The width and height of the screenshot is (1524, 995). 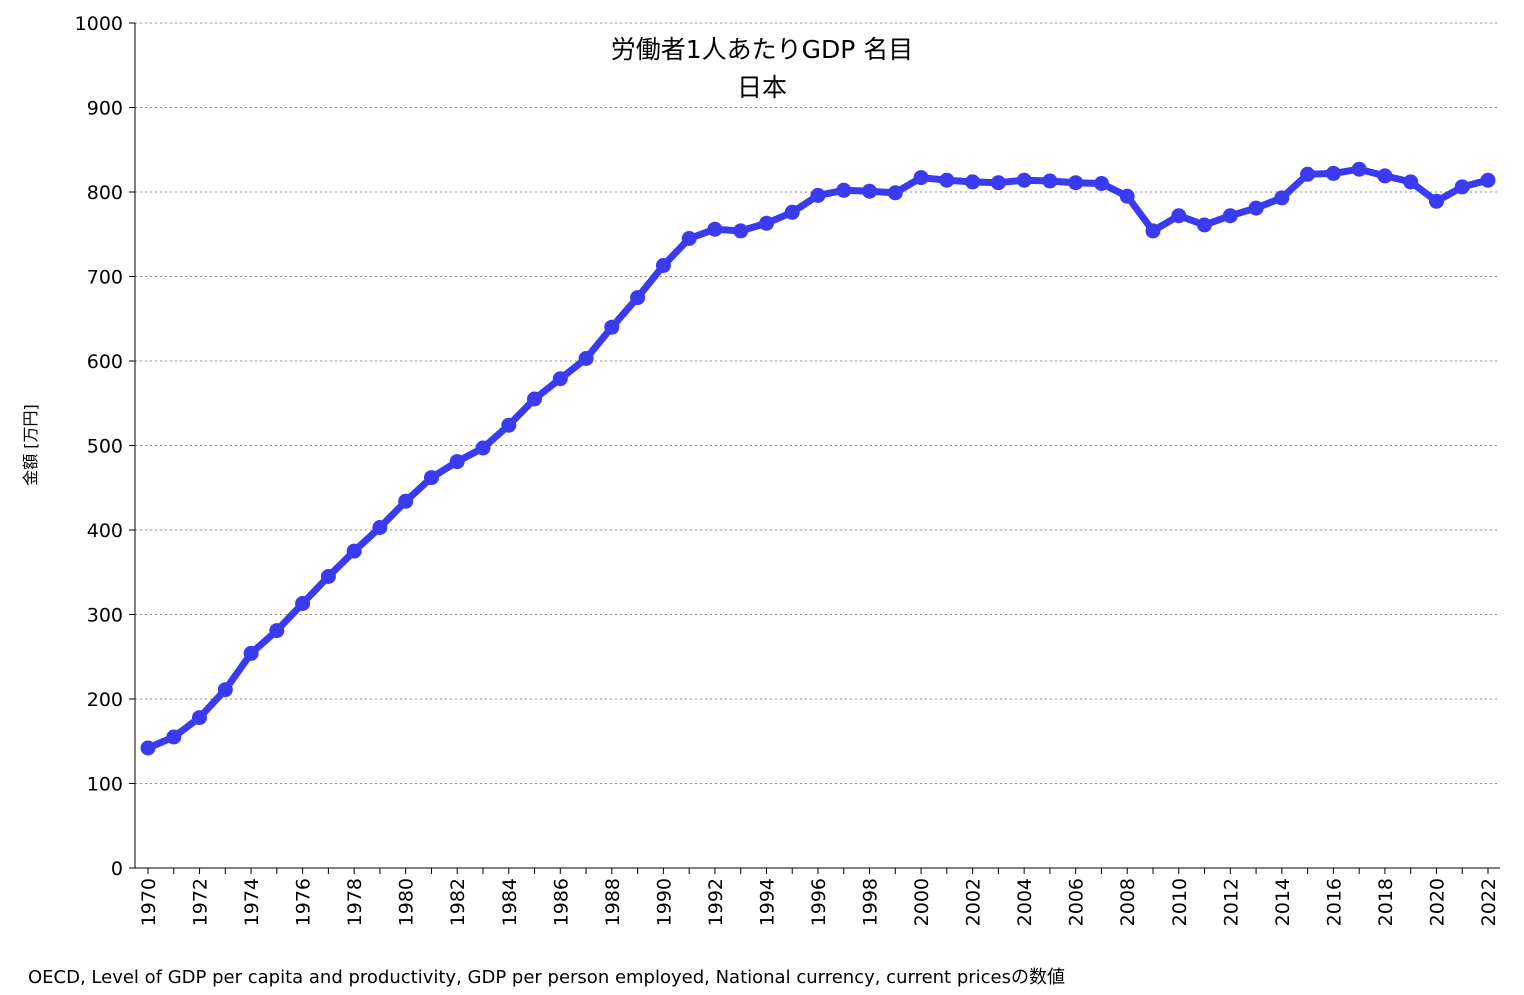 What do you see at coordinates (1077, 902) in the screenshot?
I see `x-tick-label: 2006` at bounding box center [1077, 902].